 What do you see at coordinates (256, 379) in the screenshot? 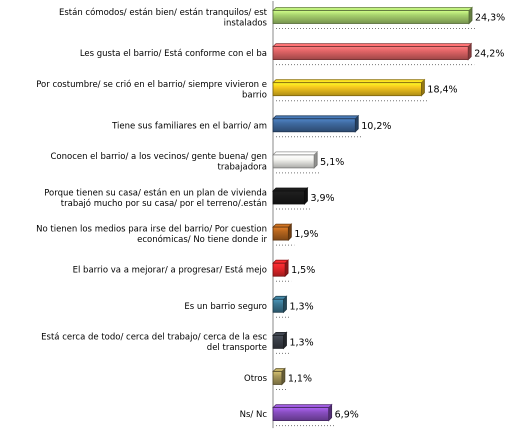
I see `category-label: Otros` at bounding box center [256, 379].